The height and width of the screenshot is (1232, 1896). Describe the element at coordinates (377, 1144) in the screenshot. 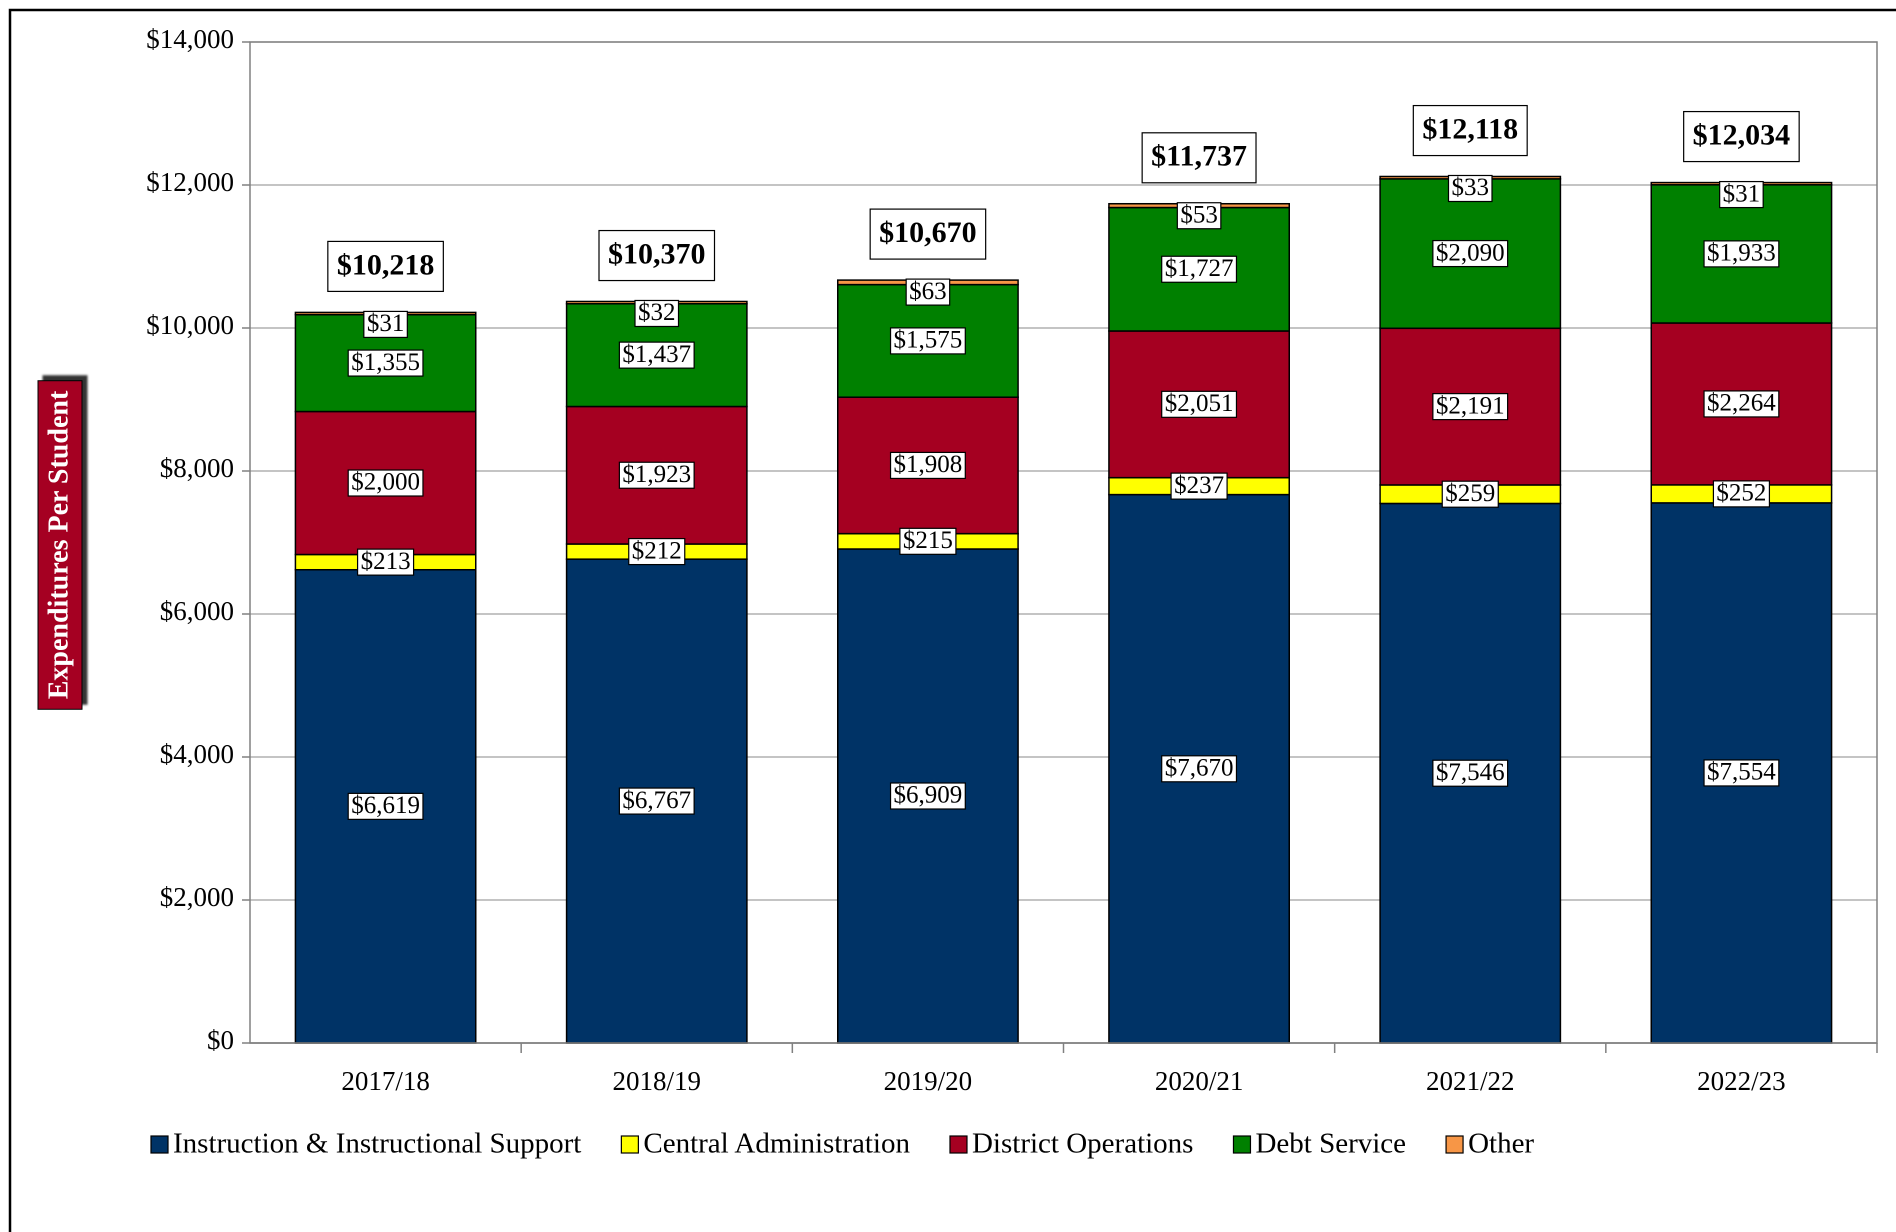

I see `legend-label: Instruction & Instructional Support` at that location.